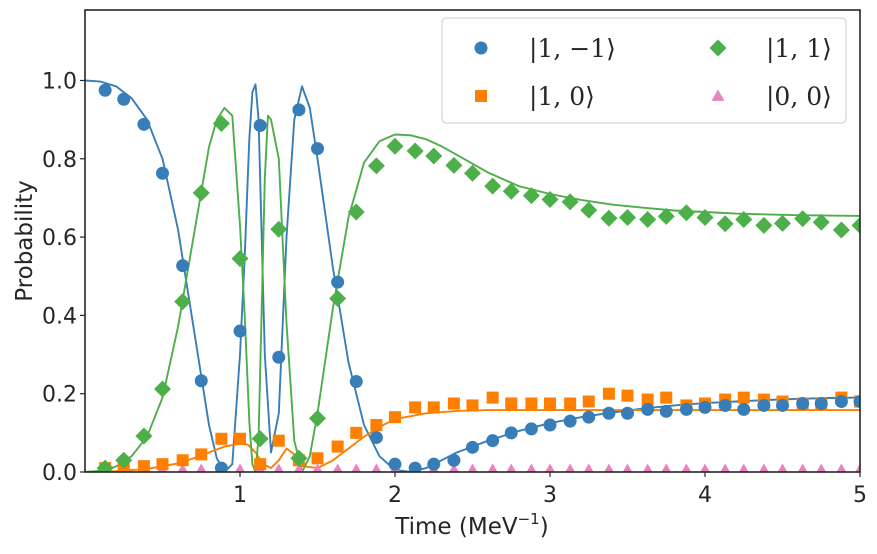  What do you see at coordinates (471, 525) in the screenshot?
I see `x-axis-label: Time (MeV−1)` at bounding box center [471, 525].